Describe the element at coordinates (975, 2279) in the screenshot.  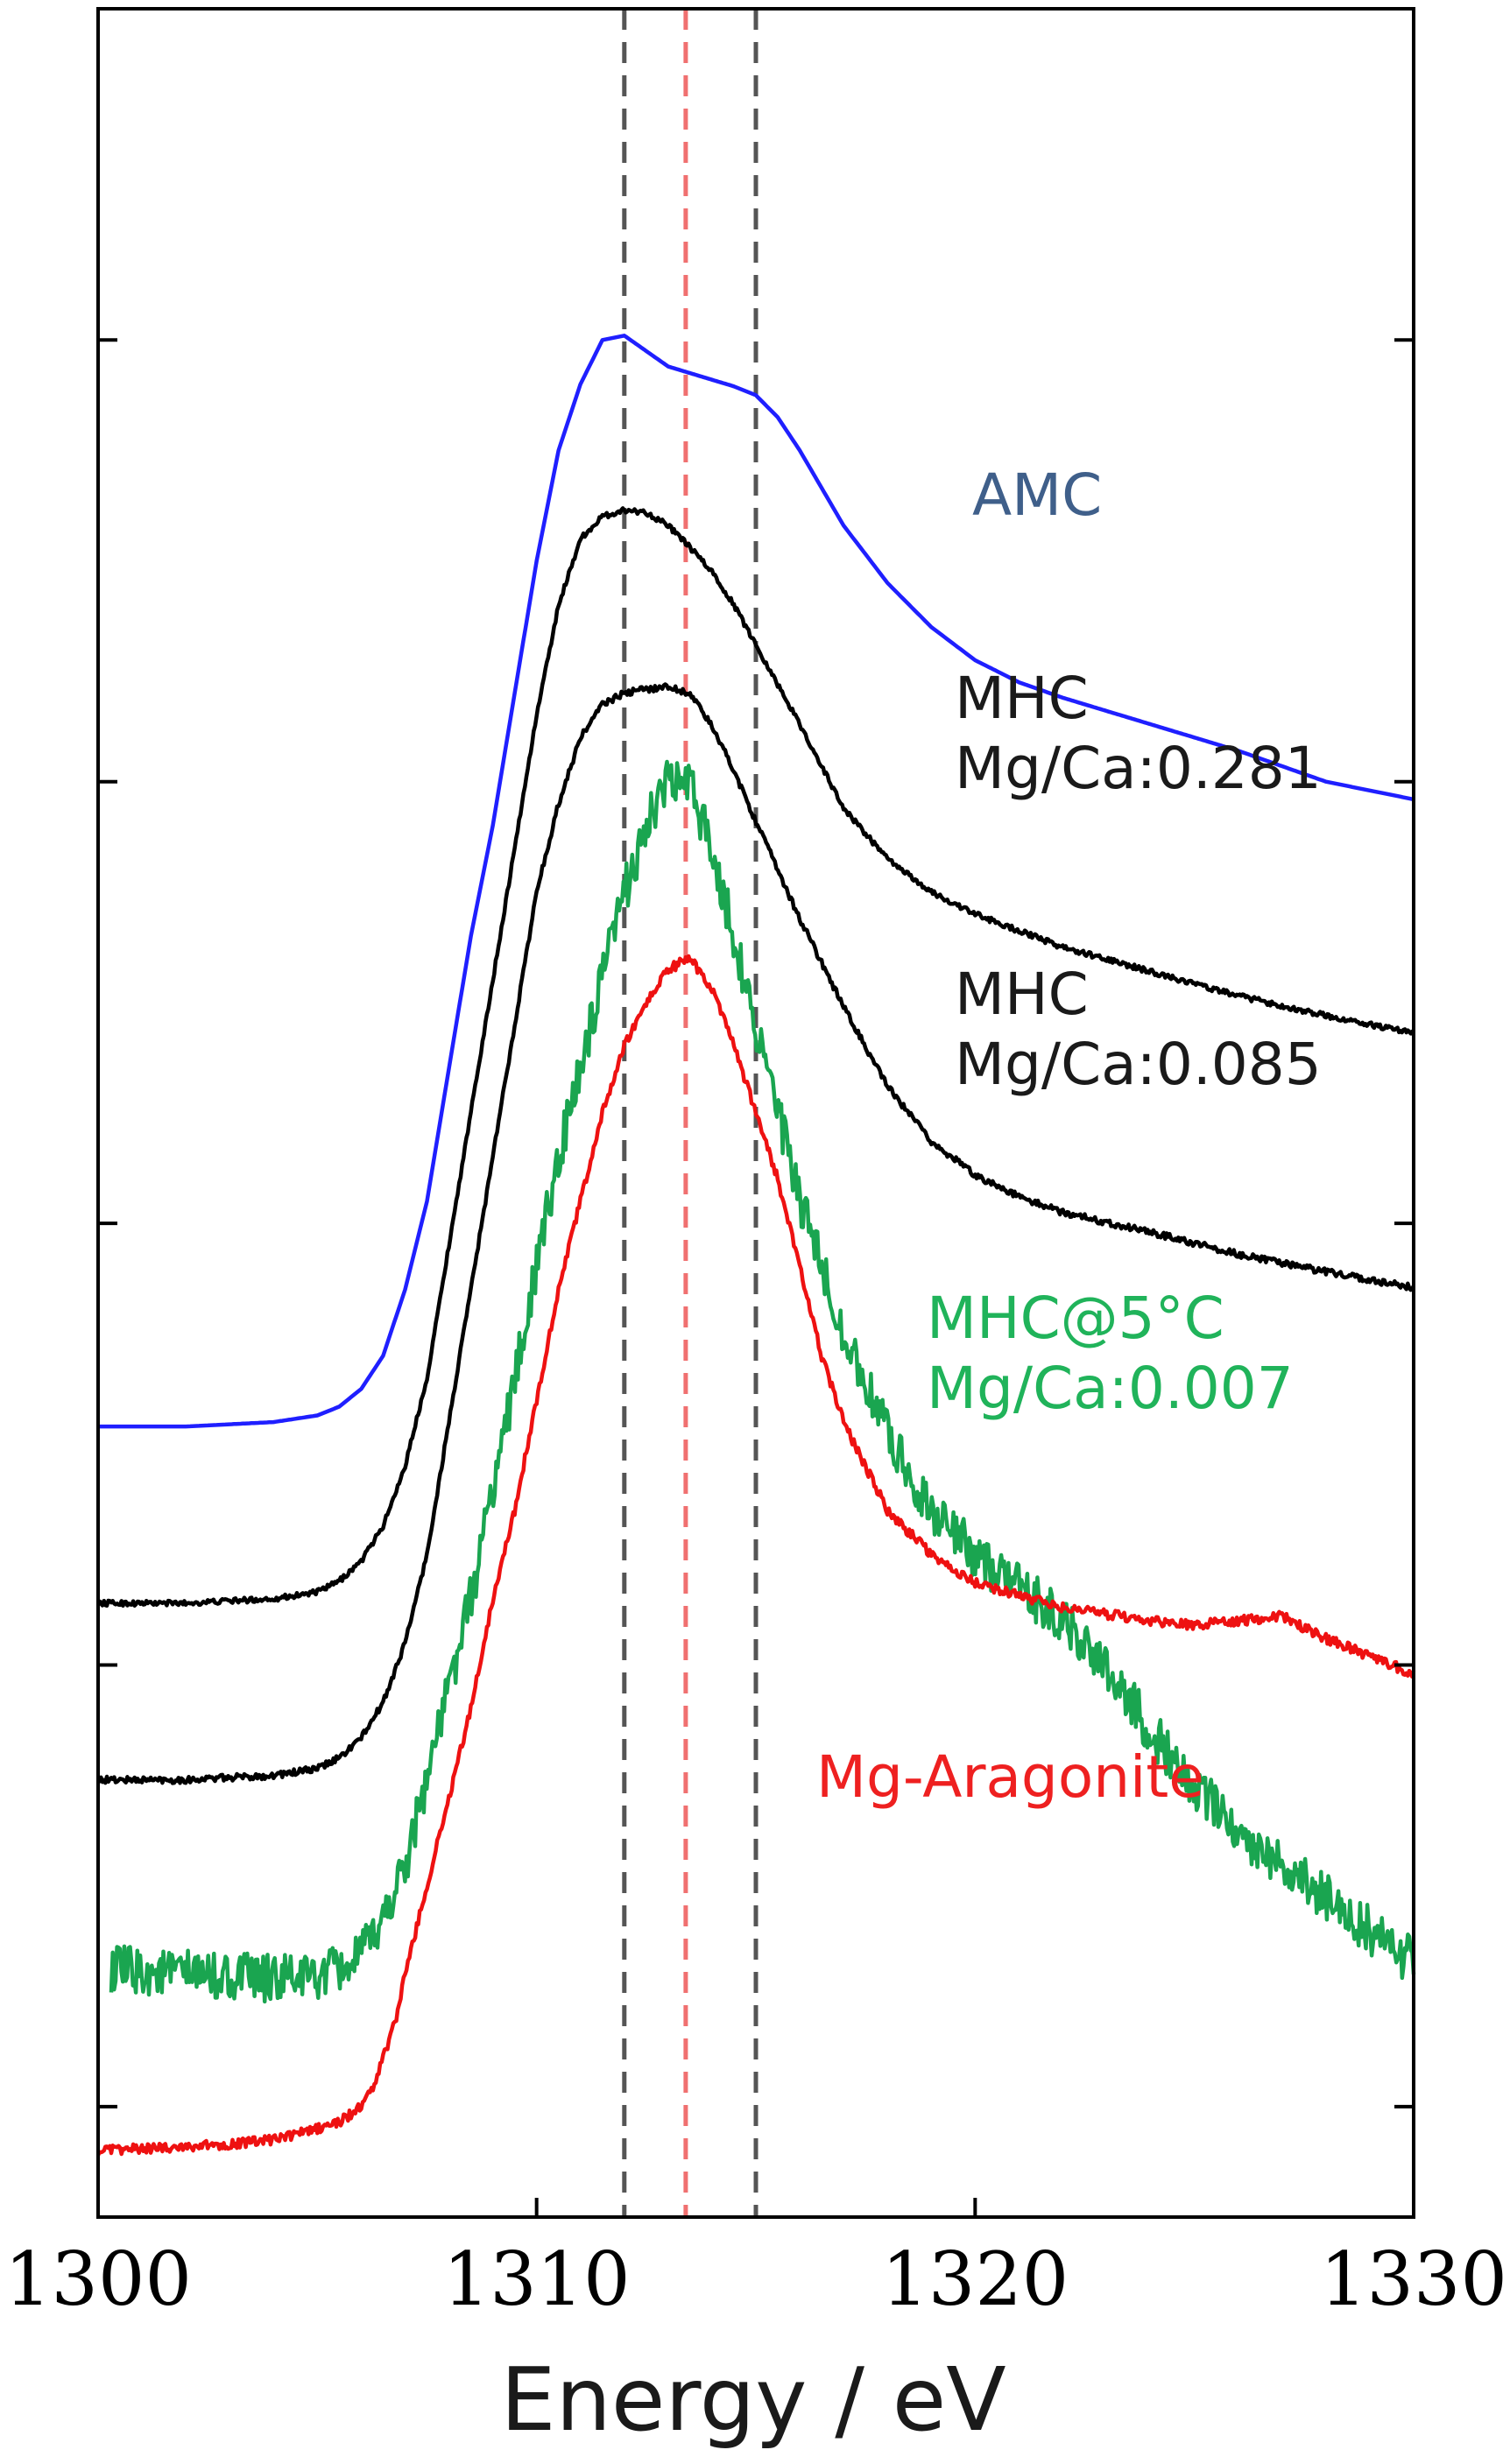
I see `x-tick-label-1320: 1320` at that location.